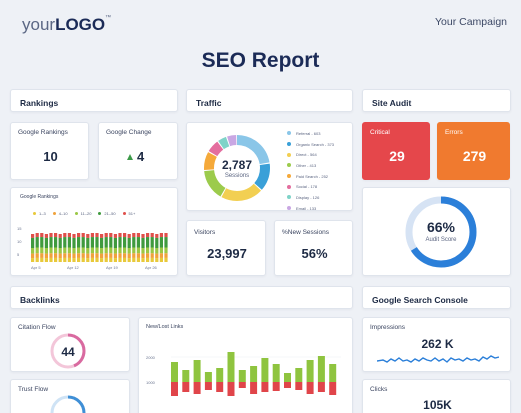  What do you see at coordinates (436, 297) in the screenshot?
I see `search-console-section-header: Google Search Console` at bounding box center [436, 297].